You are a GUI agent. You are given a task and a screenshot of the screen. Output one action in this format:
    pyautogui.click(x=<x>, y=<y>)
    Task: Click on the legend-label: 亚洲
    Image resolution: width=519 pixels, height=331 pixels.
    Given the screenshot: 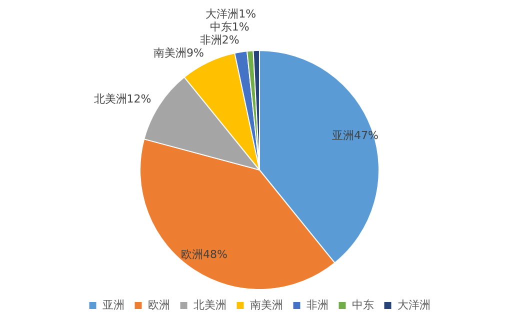 What is the action you would take?
    pyautogui.click(x=113, y=305)
    